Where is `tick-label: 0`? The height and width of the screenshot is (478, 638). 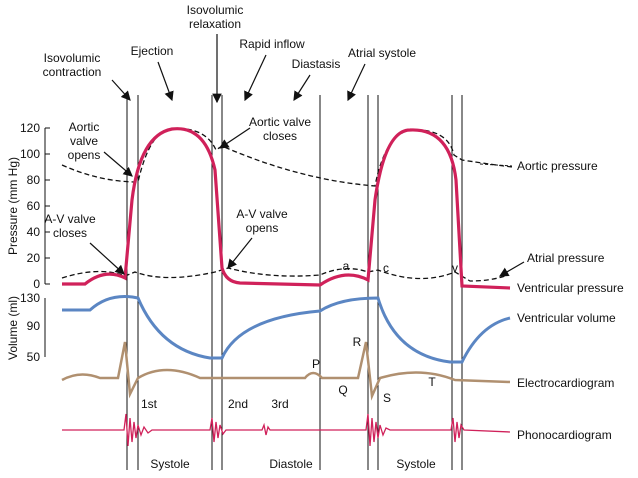 tick-label: 0 is located at coordinates (36, 284).